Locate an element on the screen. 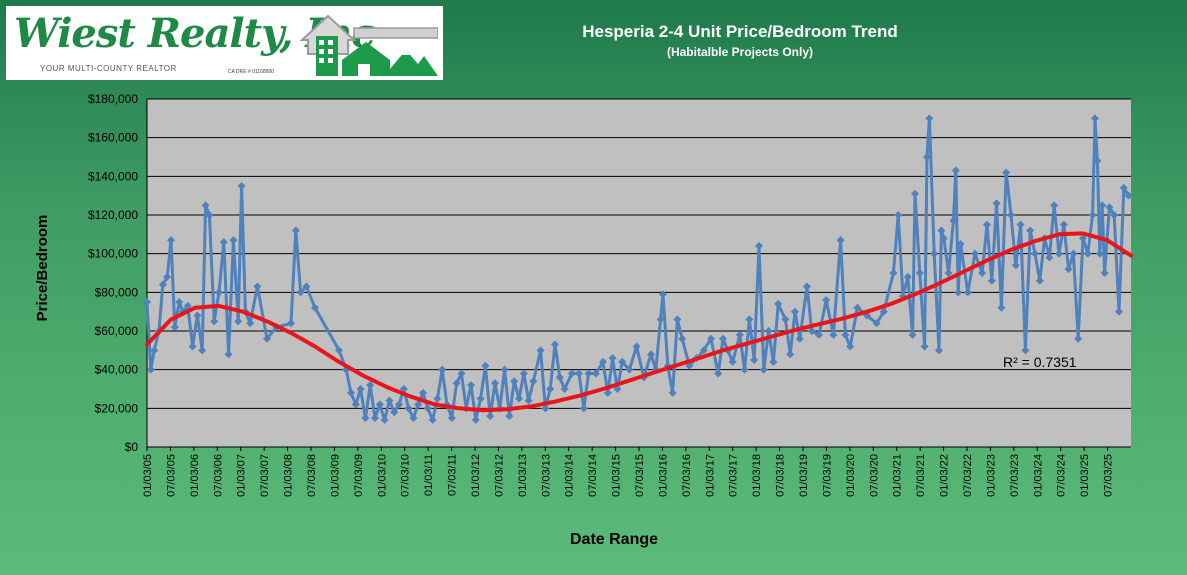 This screenshot has height=575, width=1187. x-tick-label: 01/03/24 is located at coordinates (1038, 475).